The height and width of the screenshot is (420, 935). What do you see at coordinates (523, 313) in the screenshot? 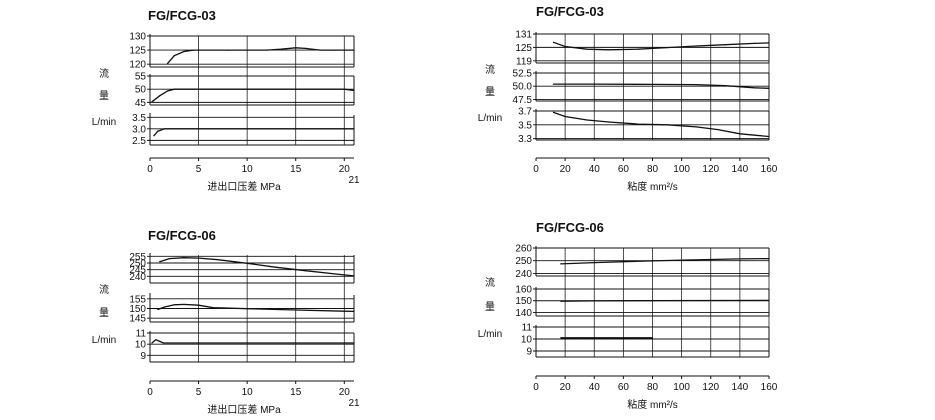
I see `y-tick-label: 140` at bounding box center [523, 313].